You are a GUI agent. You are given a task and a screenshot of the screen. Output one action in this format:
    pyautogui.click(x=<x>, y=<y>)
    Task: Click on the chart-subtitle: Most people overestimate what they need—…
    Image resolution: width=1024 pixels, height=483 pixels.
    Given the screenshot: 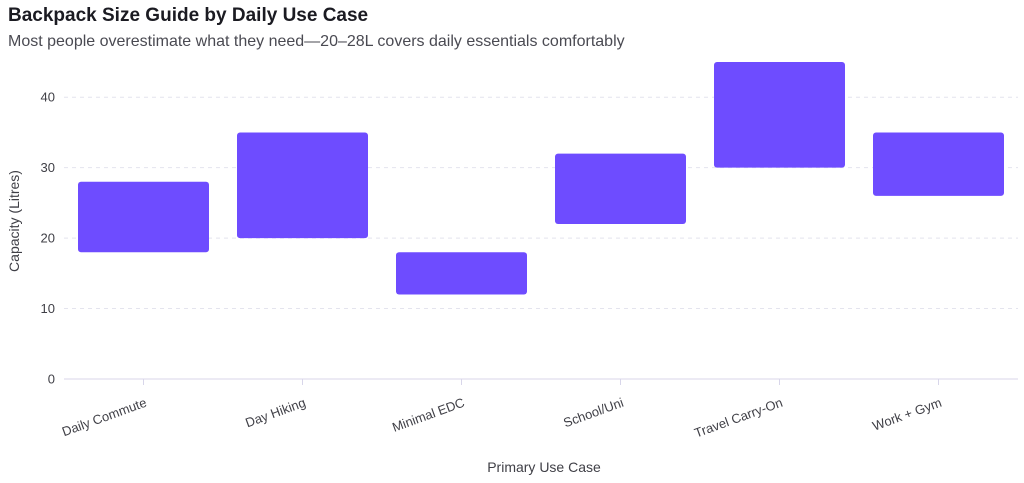 What is the action you would take?
    pyautogui.click(x=316, y=41)
    